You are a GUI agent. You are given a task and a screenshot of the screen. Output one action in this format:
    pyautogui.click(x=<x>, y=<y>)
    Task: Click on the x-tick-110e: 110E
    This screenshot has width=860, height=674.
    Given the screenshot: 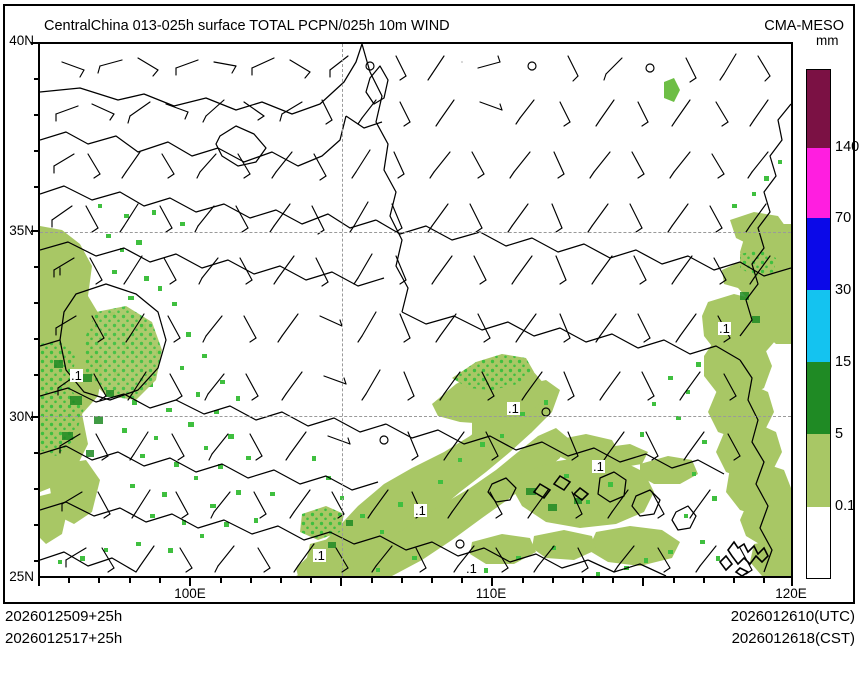 What is the action you would take?
    pyautogui.click(x=491, y=593)
    